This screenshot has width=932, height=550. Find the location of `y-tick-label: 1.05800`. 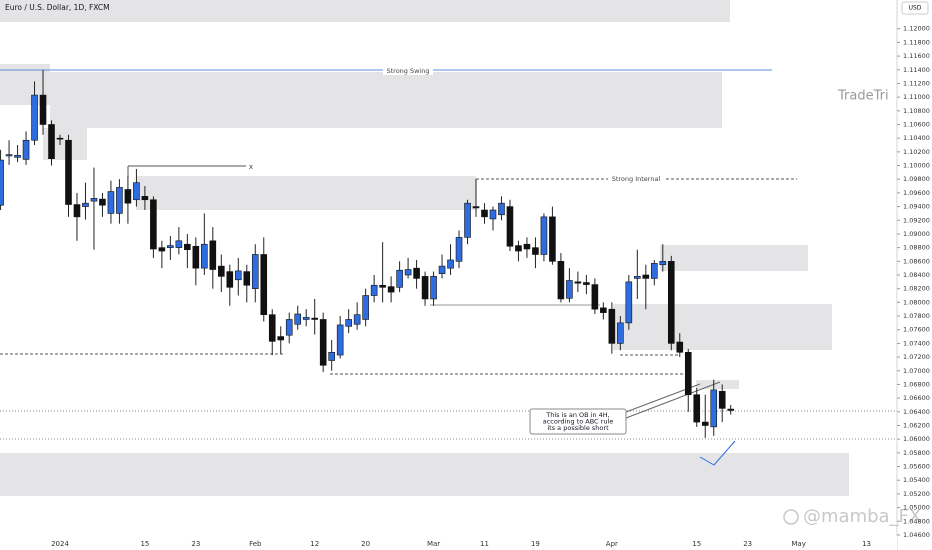

y-tick-label: 1.05800 is located at coordinates (916, 453).